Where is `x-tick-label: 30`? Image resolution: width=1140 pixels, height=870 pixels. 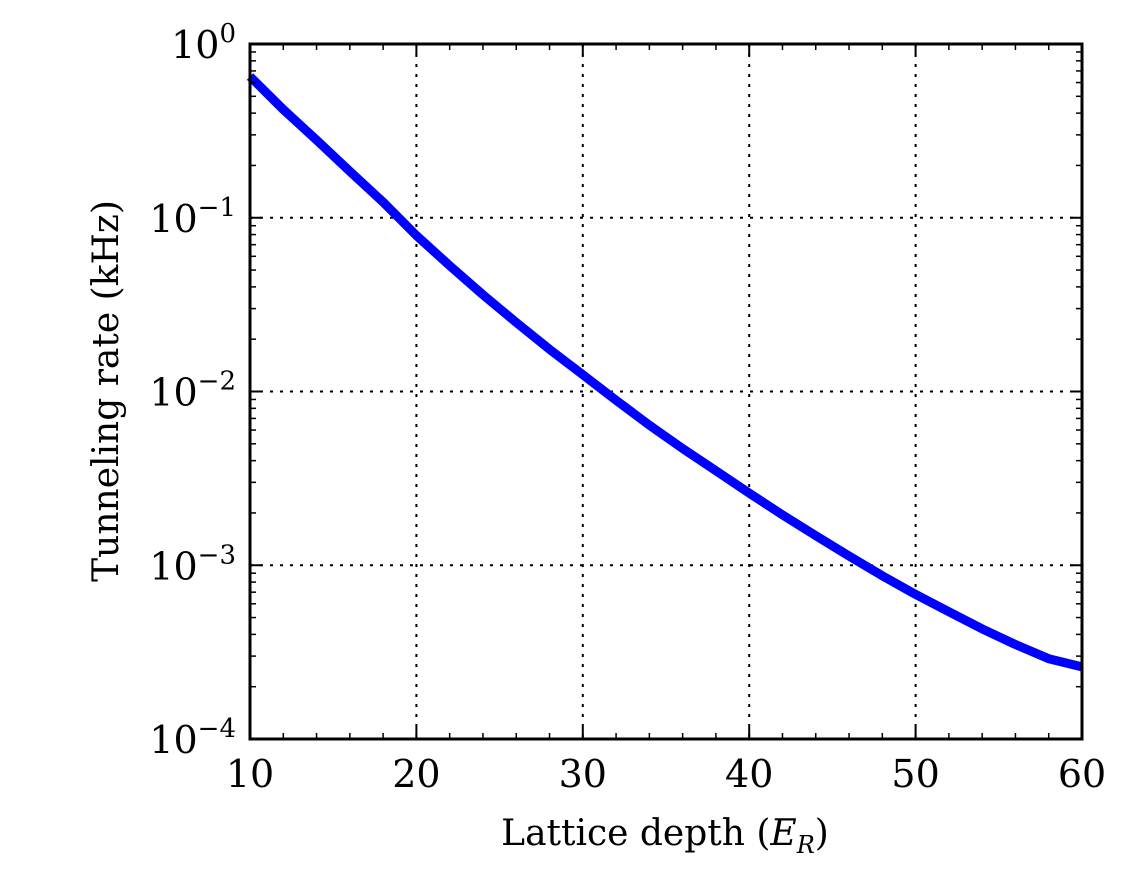 x-tick-label: 30 is located at coordinates (583, 774).